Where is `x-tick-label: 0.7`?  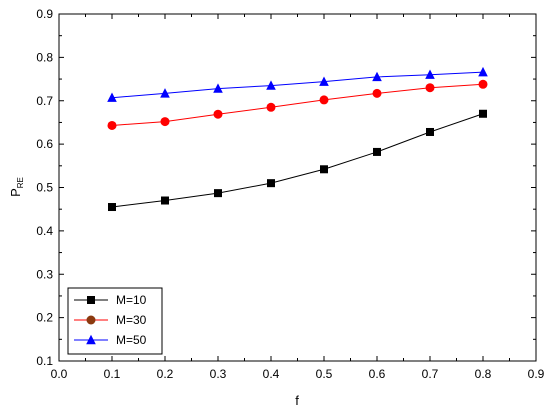
x-tick-label: 0.7 is located at coordinates (430, 374).